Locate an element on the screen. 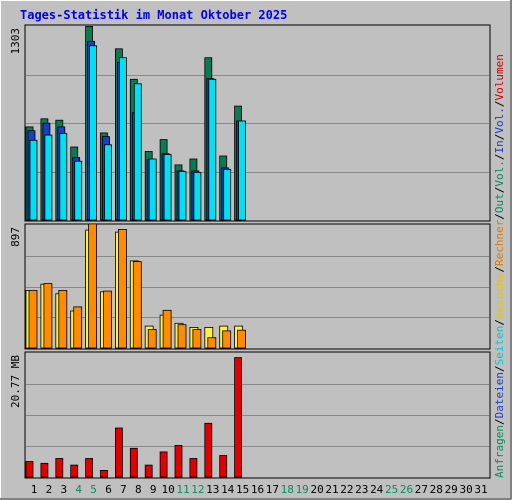 This screenshot has width=512, height=500. day-label: 3 is located at coordinates (63, 489).